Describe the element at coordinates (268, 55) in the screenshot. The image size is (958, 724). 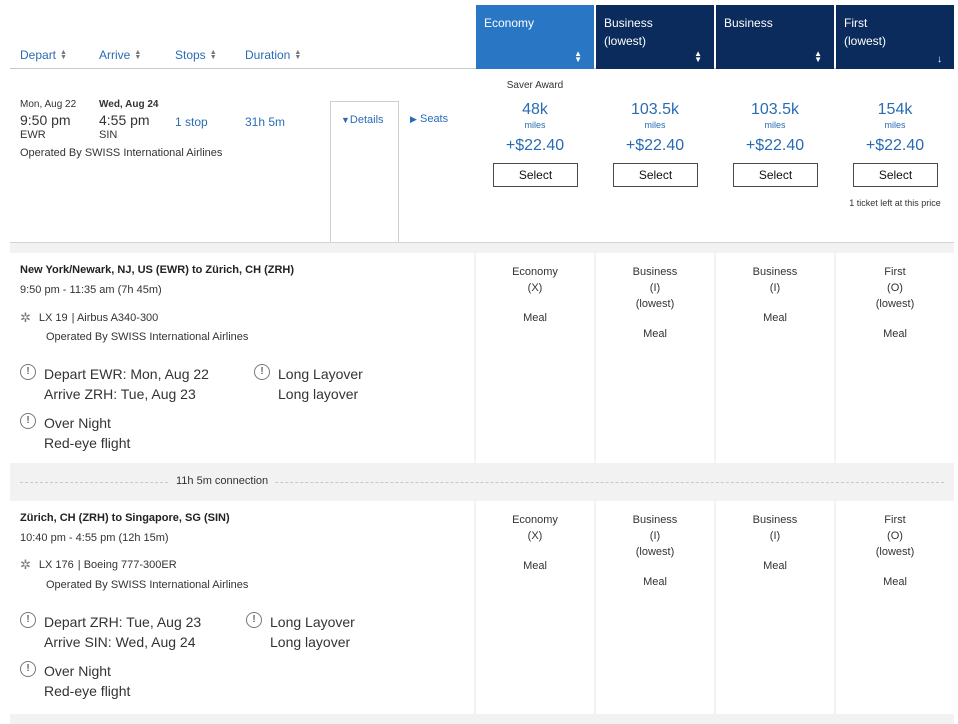
I see `sort-duration-label: Duration` at that location.